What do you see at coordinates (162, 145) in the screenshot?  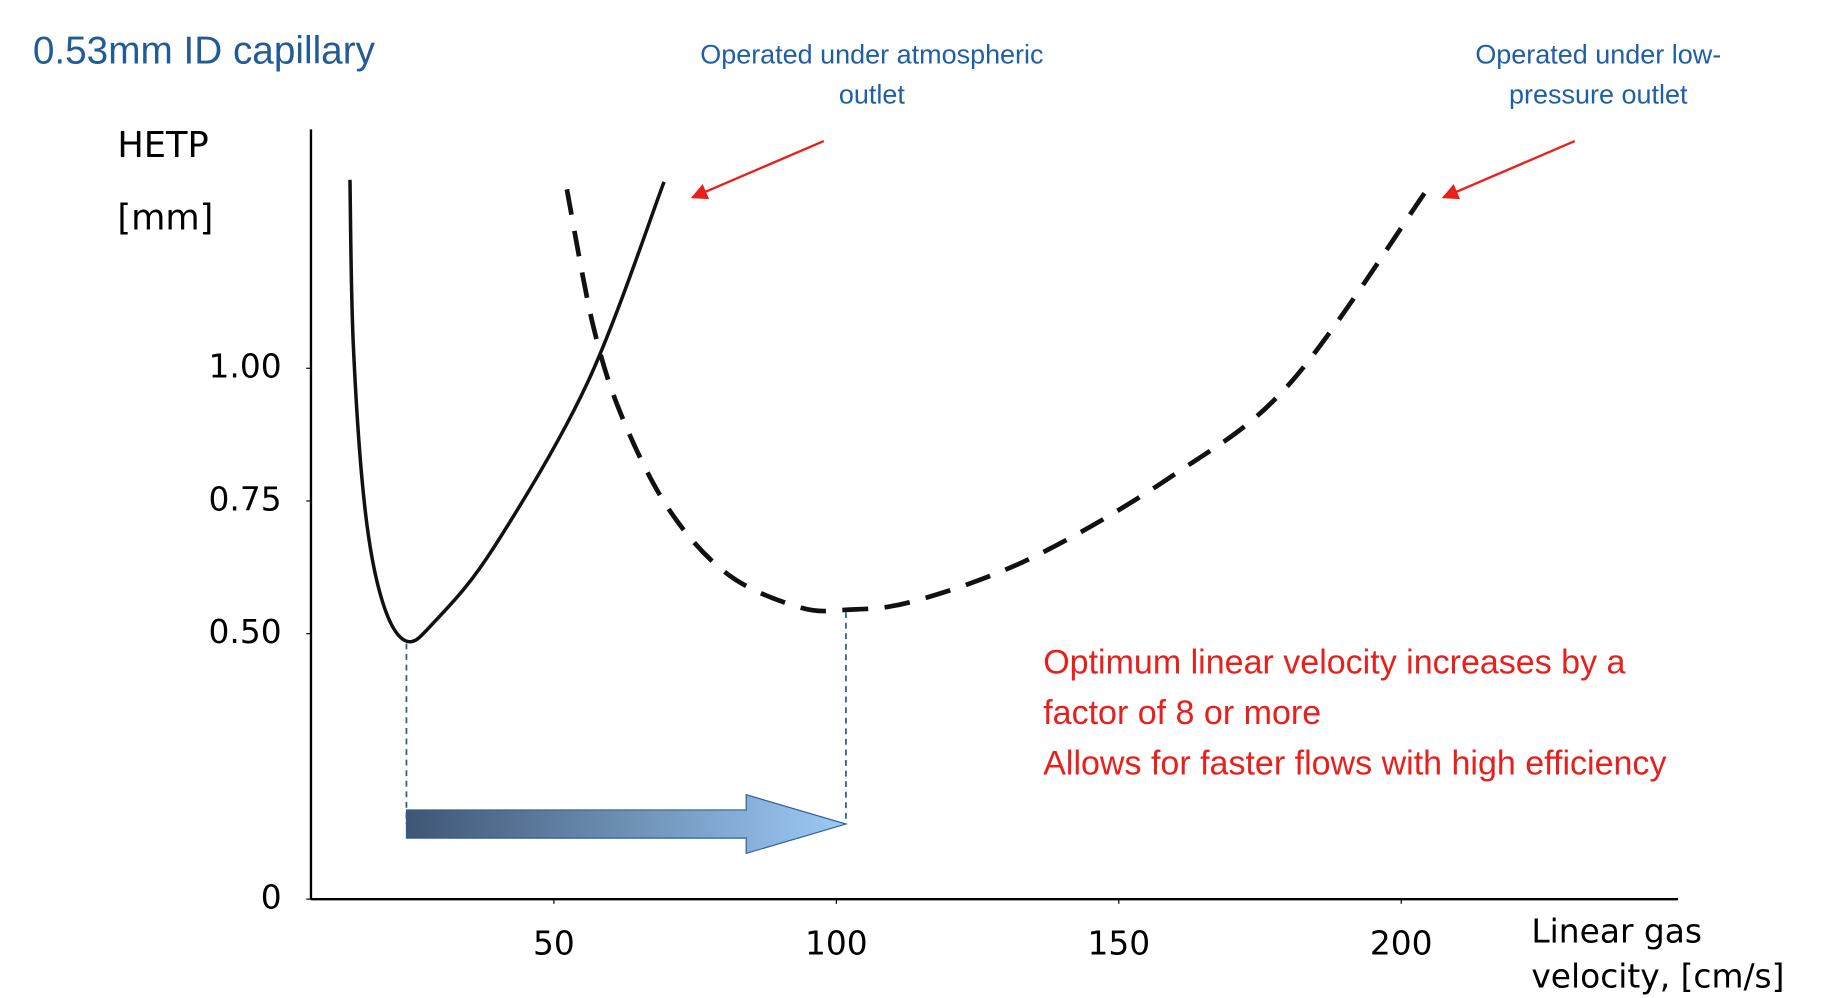 I see `y-axis-label: HETP` at bounding box center [162, 145].